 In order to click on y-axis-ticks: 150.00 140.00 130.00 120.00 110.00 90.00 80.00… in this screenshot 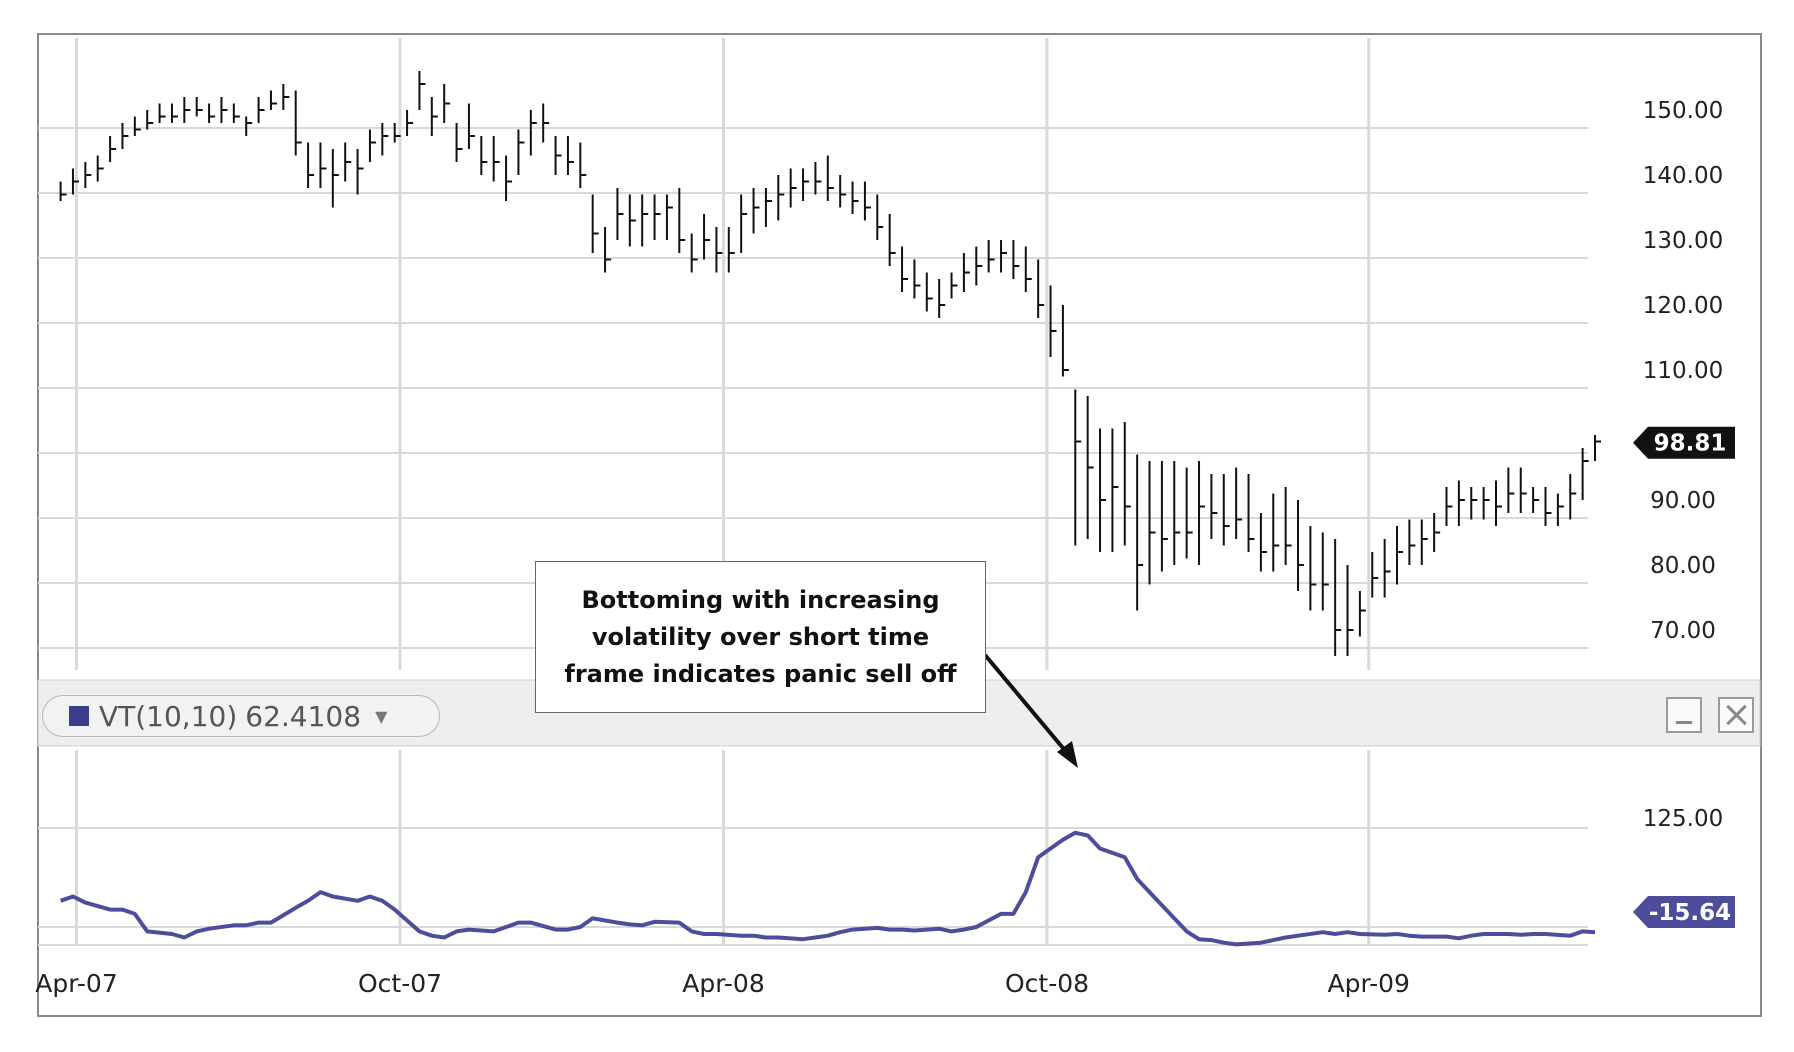, I will do `click(1683, 465)`.